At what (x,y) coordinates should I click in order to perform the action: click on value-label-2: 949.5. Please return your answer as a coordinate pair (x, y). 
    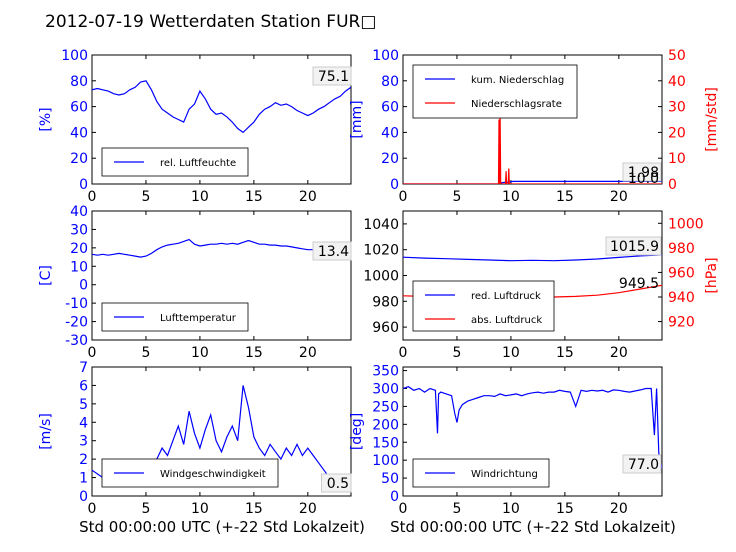
    Looking at the image, I should click on (639, 284).